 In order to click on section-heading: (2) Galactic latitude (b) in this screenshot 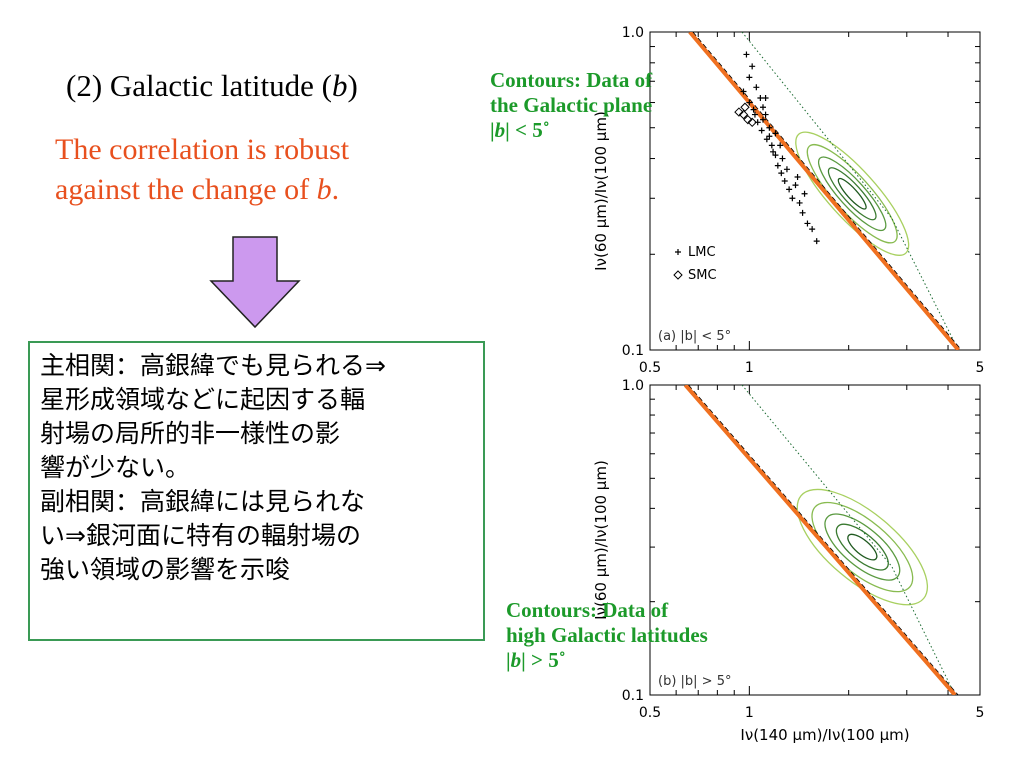, I will do `click(212, 86)`.